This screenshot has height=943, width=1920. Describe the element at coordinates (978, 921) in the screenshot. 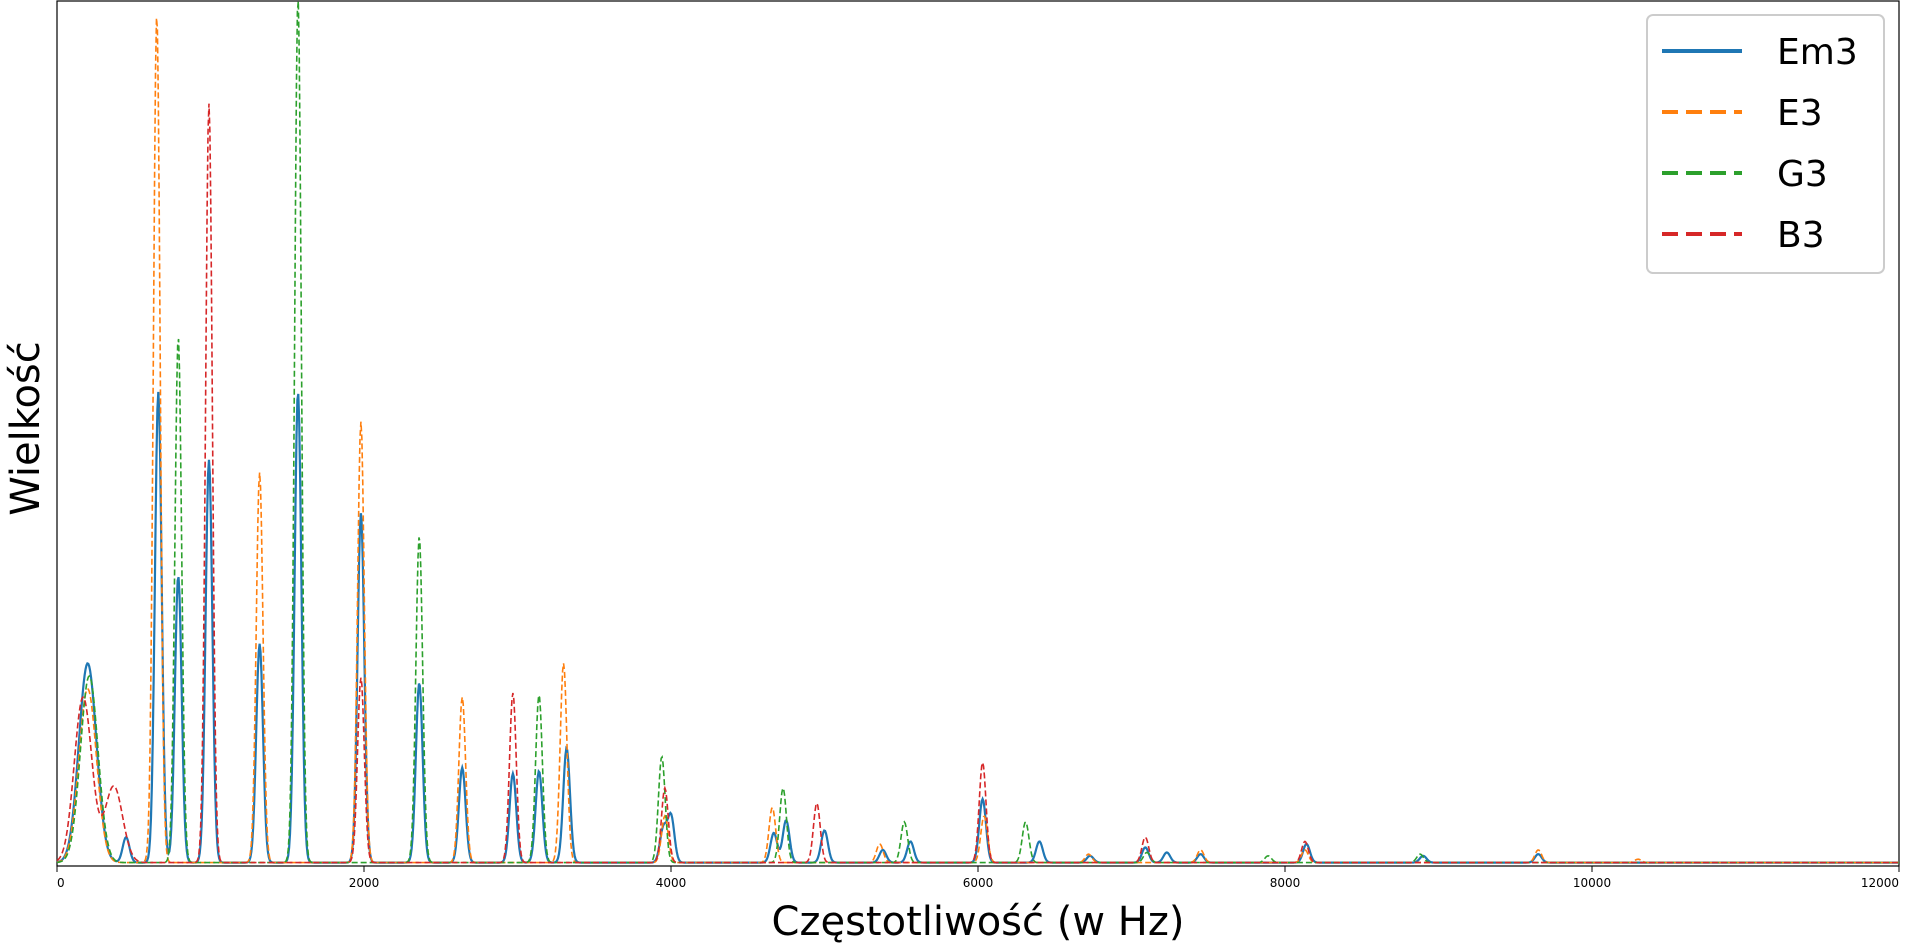

I see `x-axis-label: Częstotliwość (w Hz)` at that location.